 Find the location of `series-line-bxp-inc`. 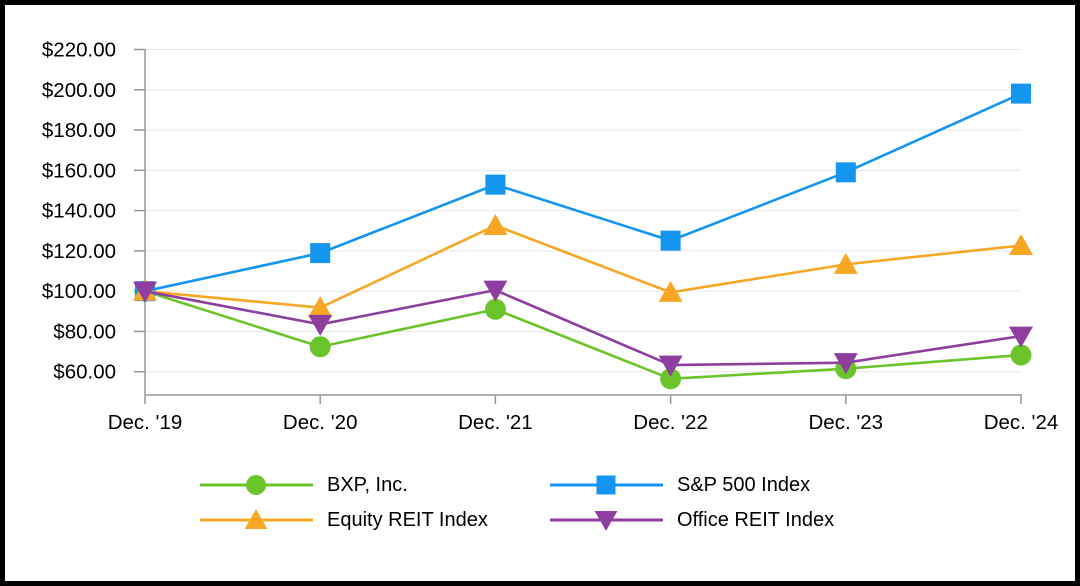

series-line-bxp-inc is located at coordinates (583, 335).